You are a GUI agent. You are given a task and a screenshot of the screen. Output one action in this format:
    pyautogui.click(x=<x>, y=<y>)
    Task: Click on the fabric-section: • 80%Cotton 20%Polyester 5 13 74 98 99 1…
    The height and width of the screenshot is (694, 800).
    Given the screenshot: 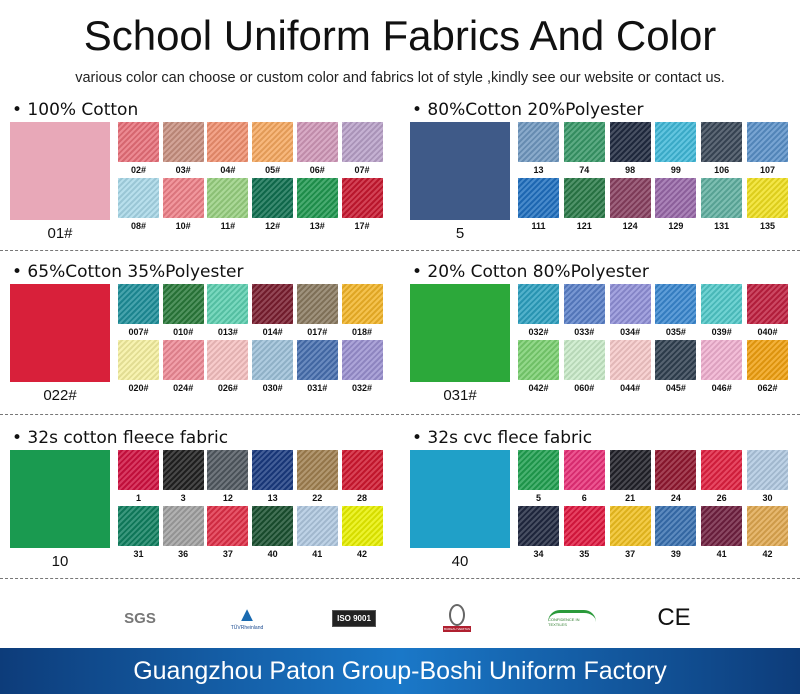 What is the action you would take?
    pyautogui.click(x=600, y=173)
    